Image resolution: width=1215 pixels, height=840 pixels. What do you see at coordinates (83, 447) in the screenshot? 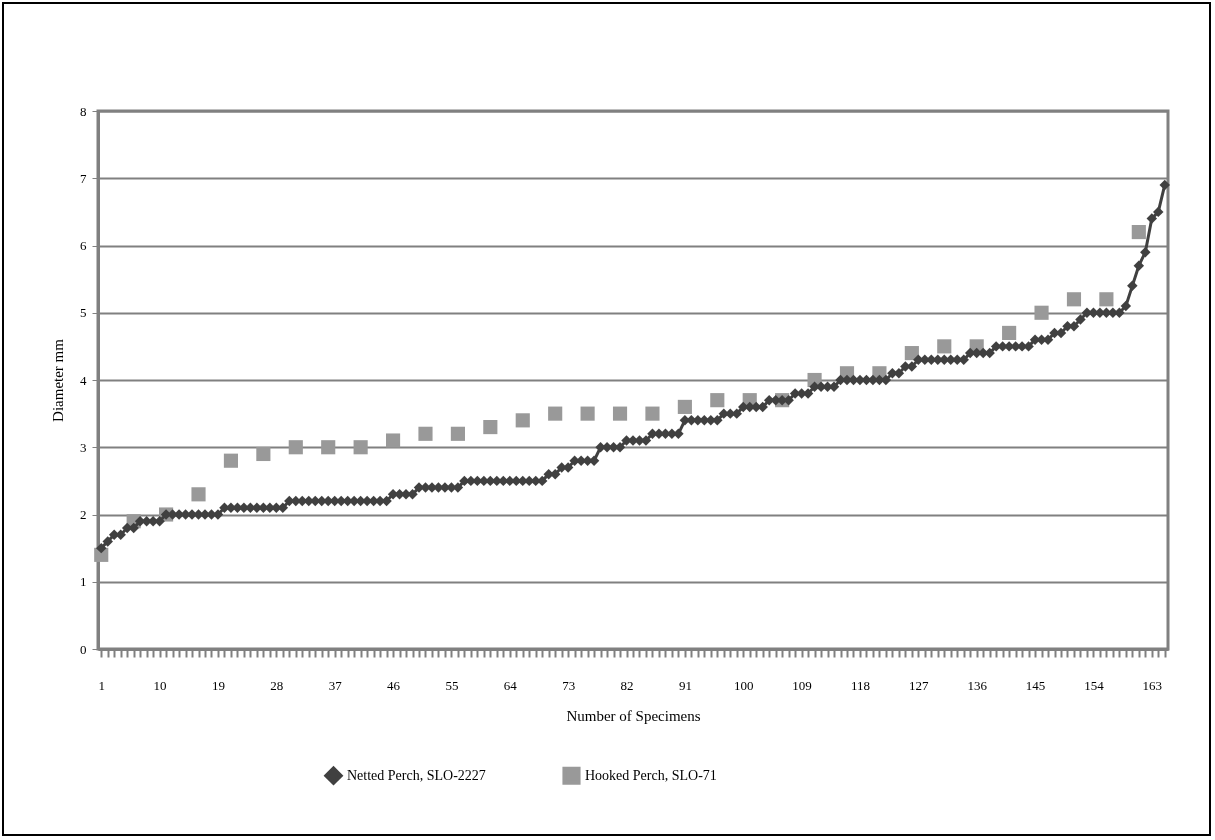
I see `y-tick-label: 3` at bounding box center [83, 447].